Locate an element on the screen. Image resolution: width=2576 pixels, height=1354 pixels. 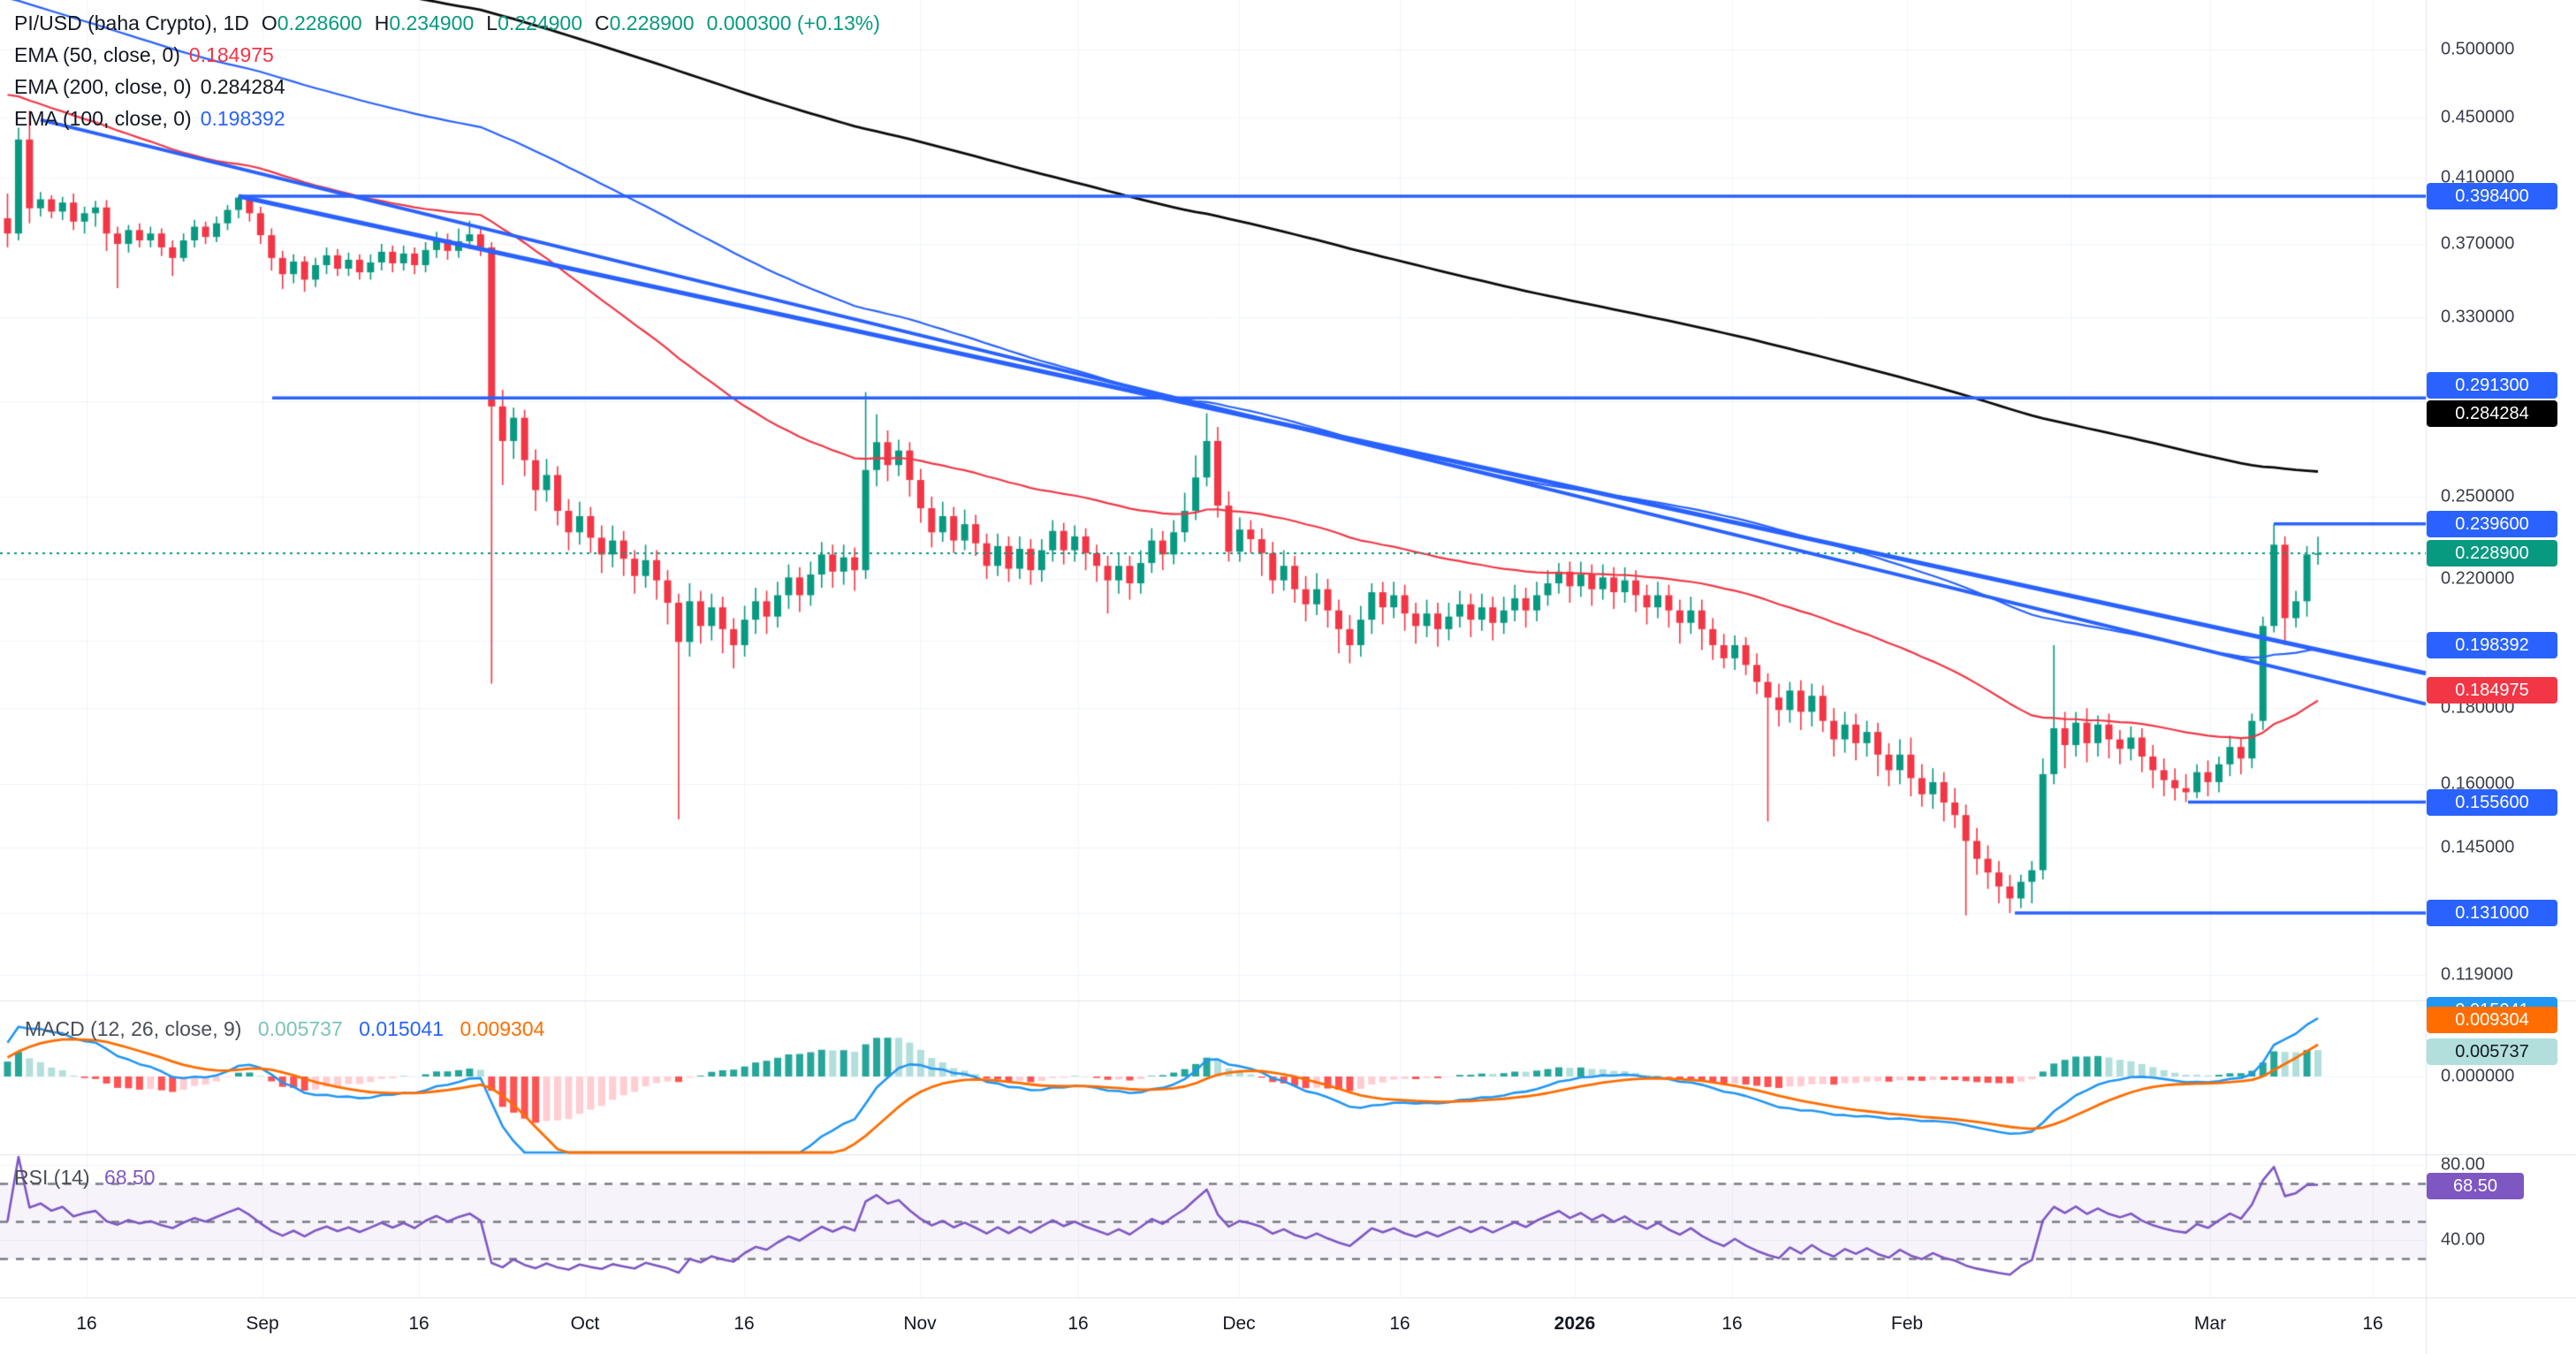
macd-line-value: 0.015041 is located at coordinates (402, 1029).